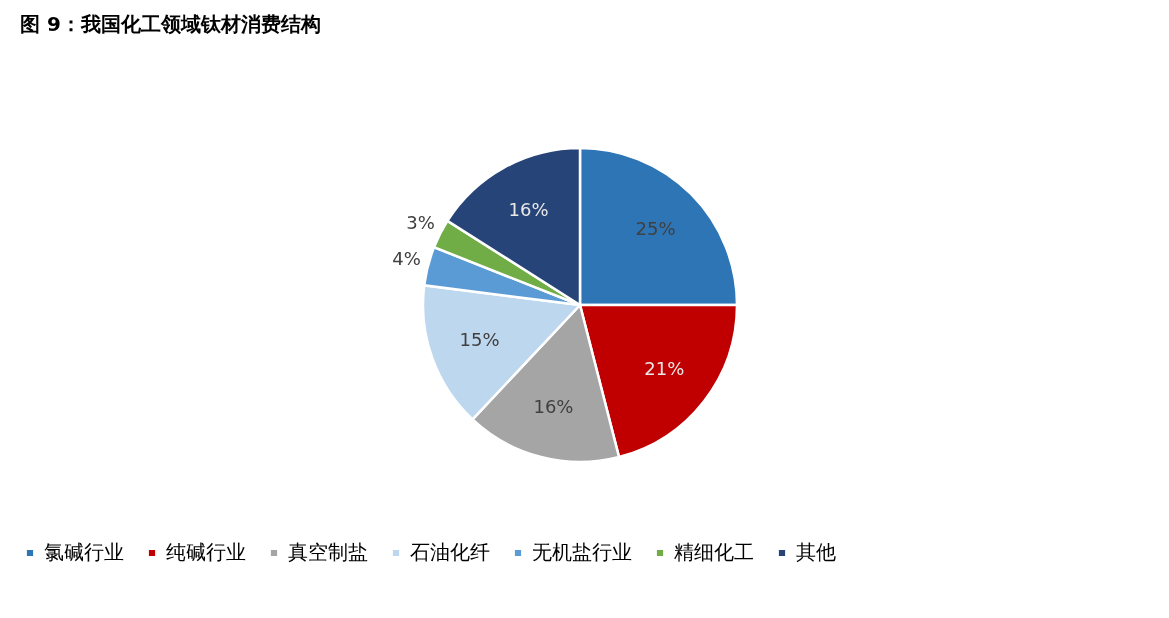  What do you see at coordinates (664, 369) in the screenshot?
I see `data-label: 21%` at bounding box center [664, 369].